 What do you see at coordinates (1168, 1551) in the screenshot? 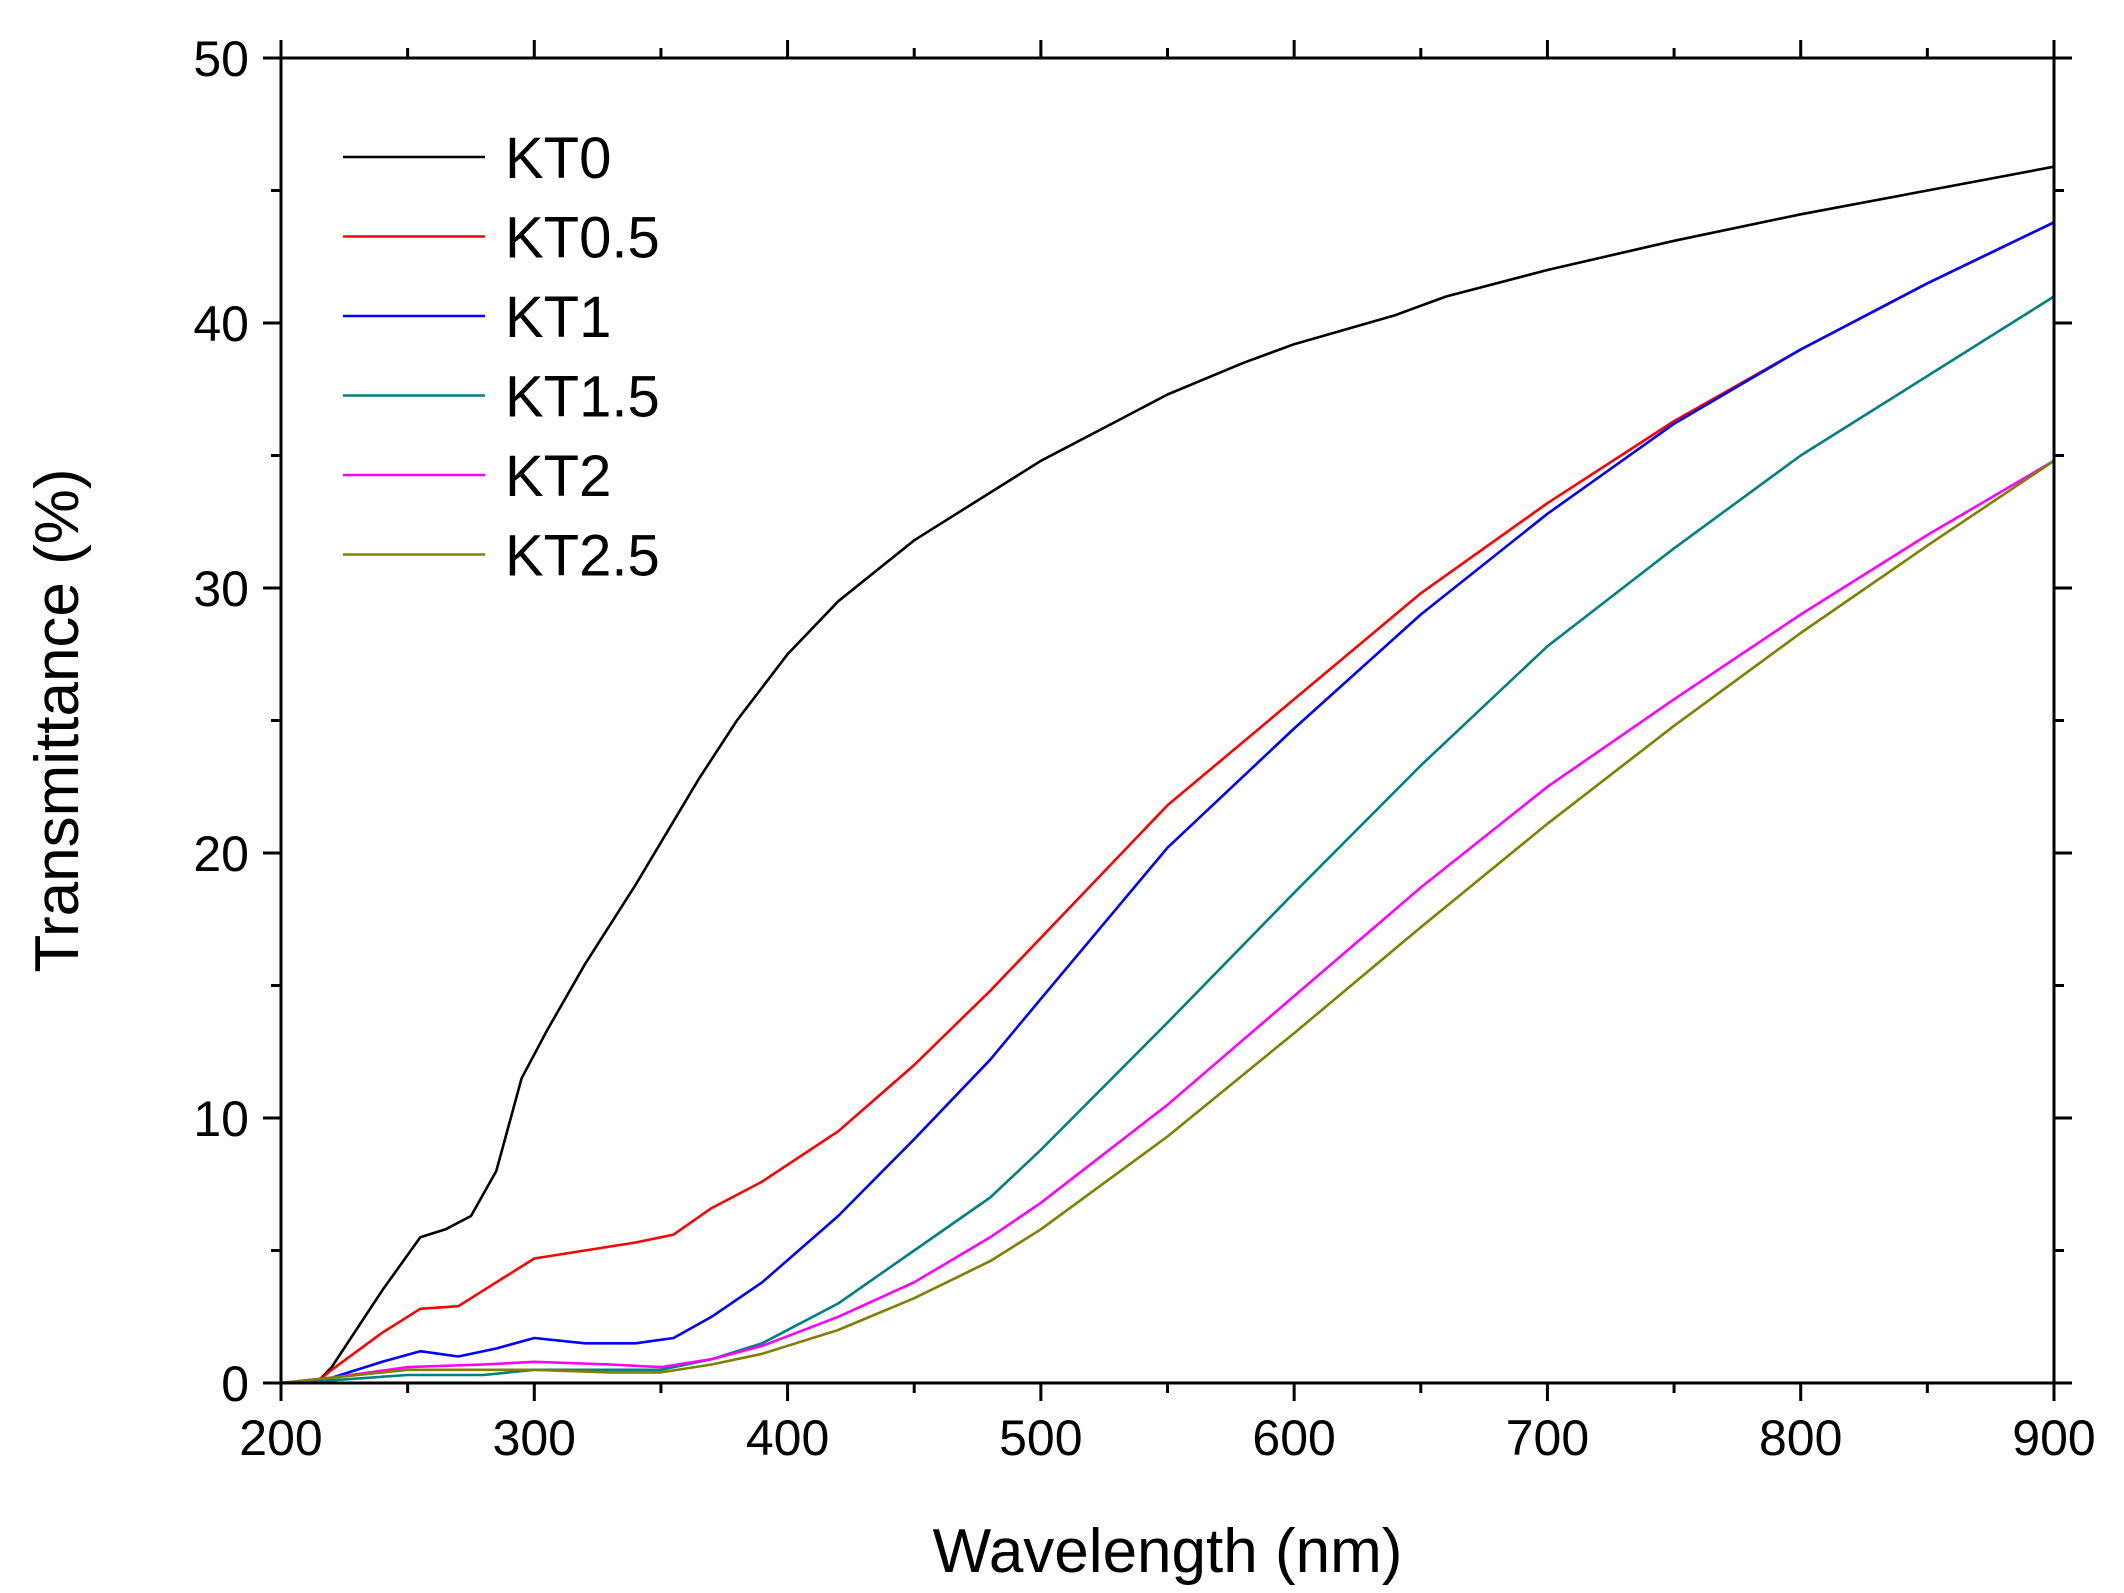
I see `x-axis-title: Wavelength (nm)` at bounding box center [1168, 1551].